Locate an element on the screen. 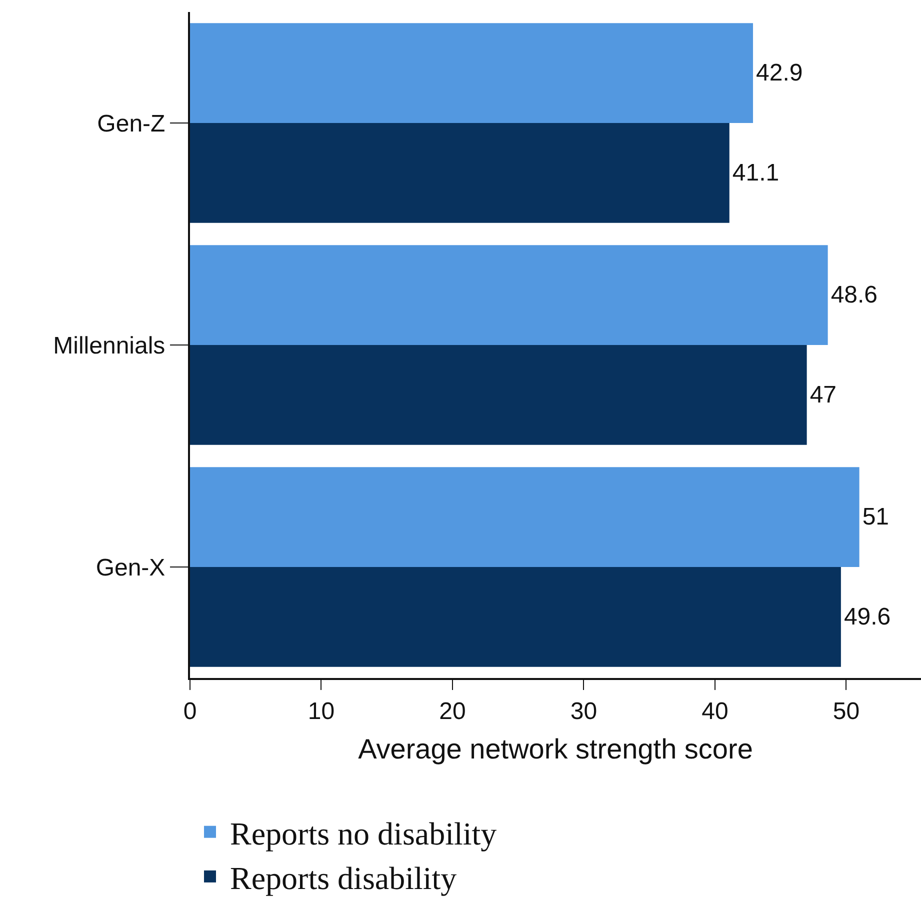 The height and width of the screenshot is (905, 921). x-tick-label: 20 is located at coordinates (452, 711).